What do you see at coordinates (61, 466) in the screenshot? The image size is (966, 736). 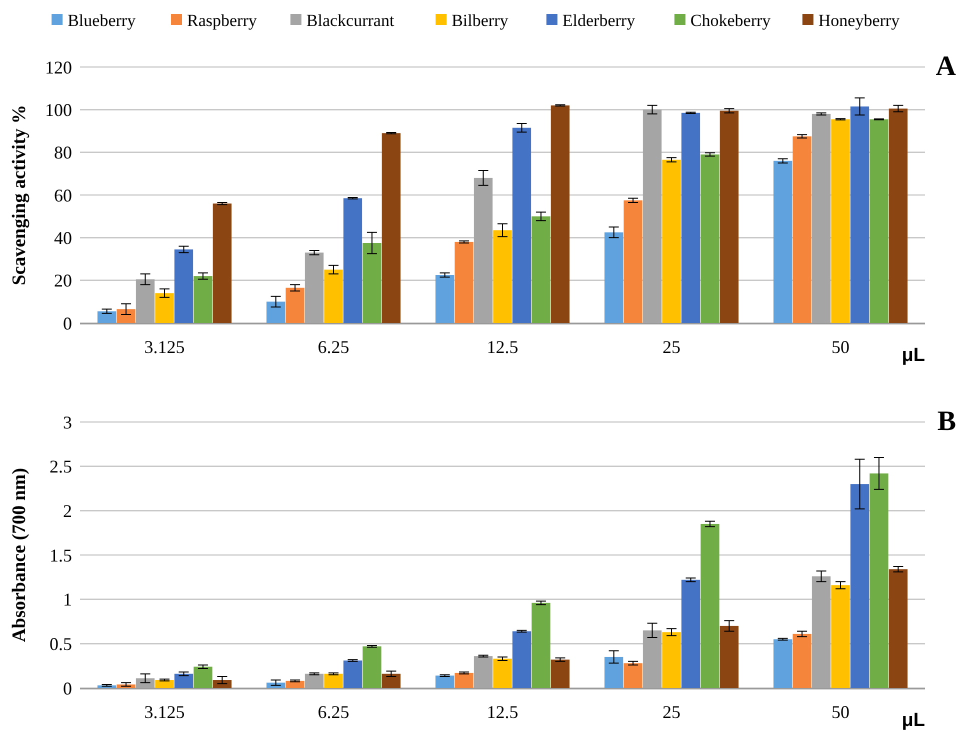 I see `y-tick-label: 2.5` at bounding box center [61, 466].